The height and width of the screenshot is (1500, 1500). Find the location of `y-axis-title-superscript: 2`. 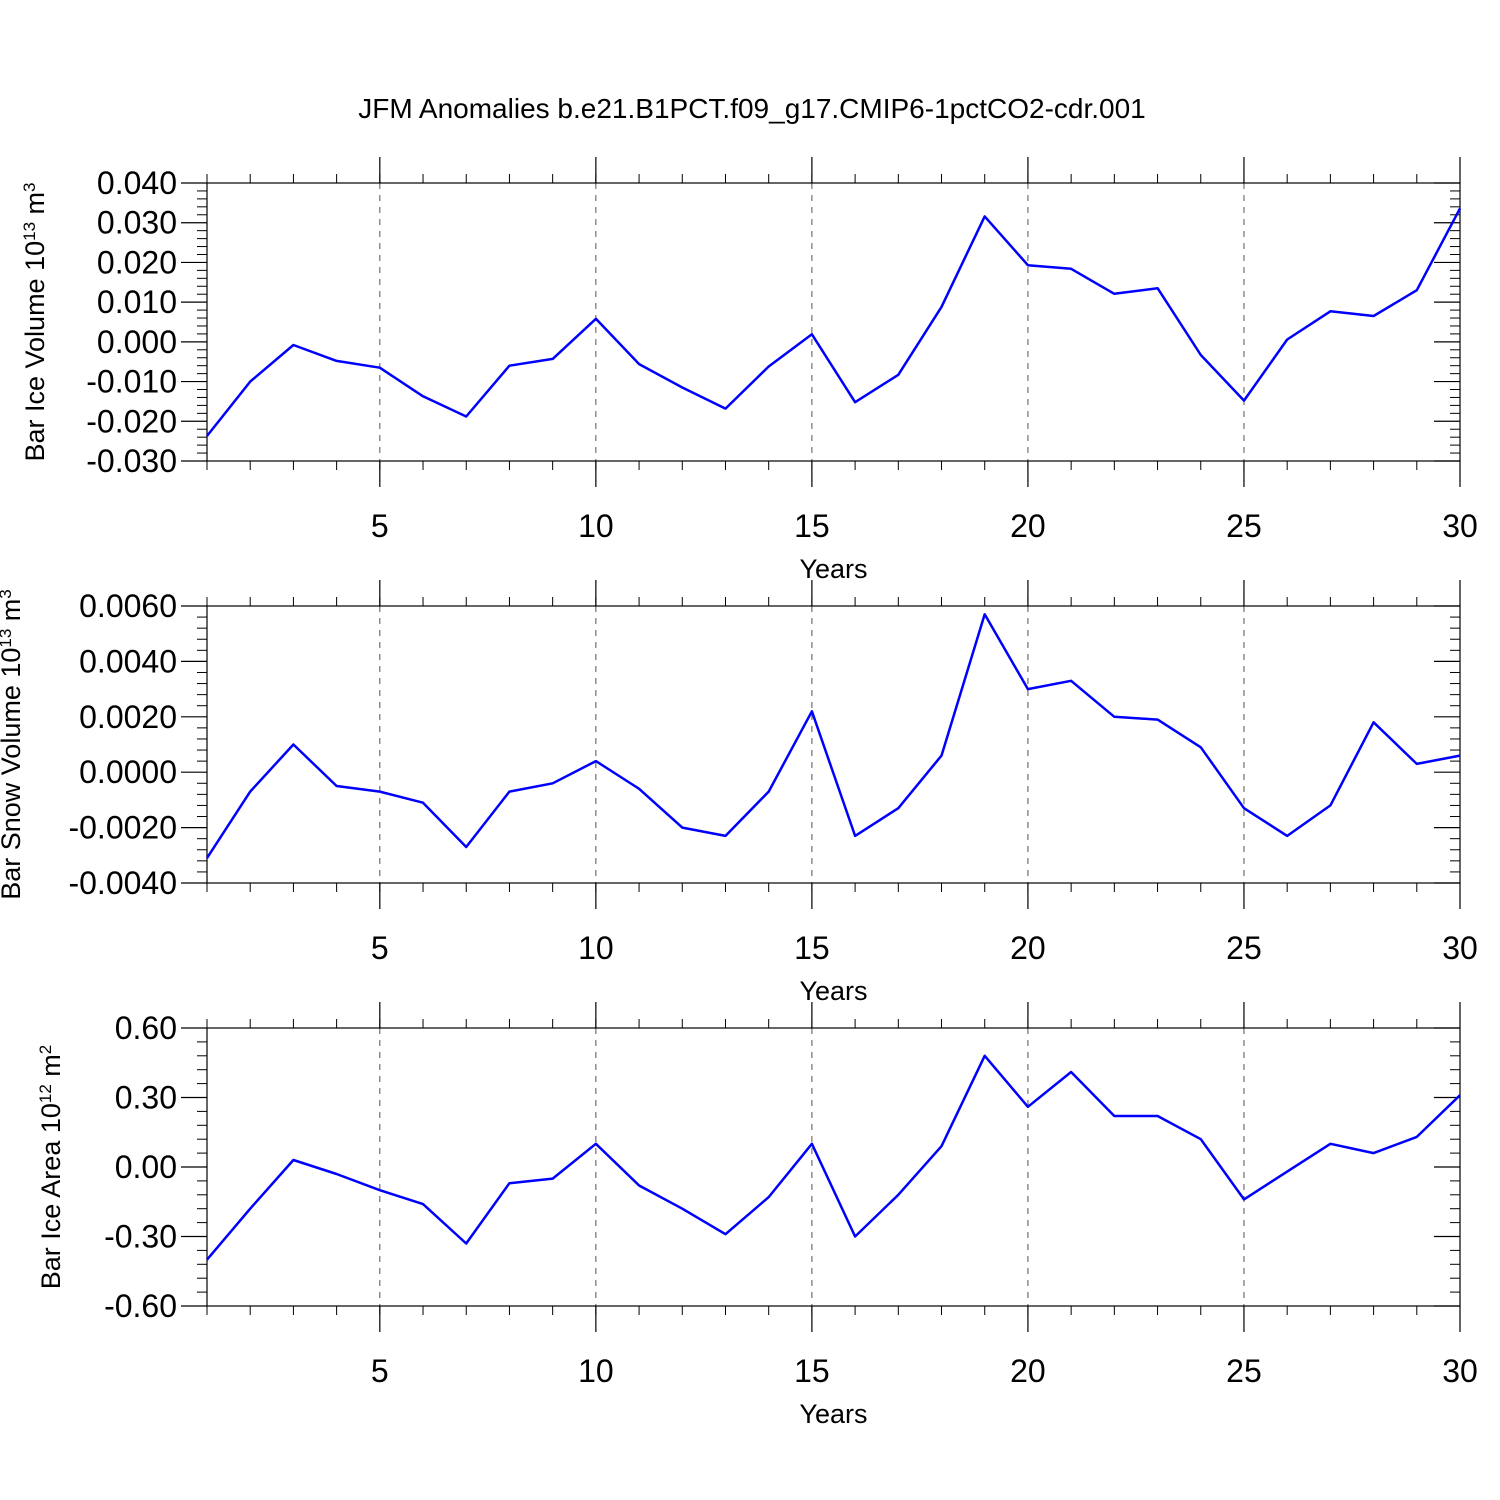

y-axis-title-superscript: 2 is located at coordinates (45, 1049).